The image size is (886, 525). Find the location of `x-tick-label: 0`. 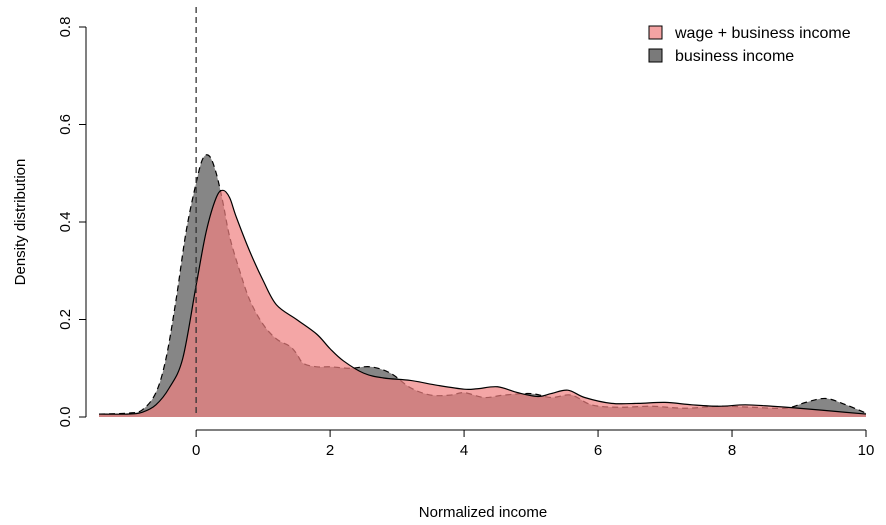

x-tick-label: 0 is located at coordinates (196, 450).